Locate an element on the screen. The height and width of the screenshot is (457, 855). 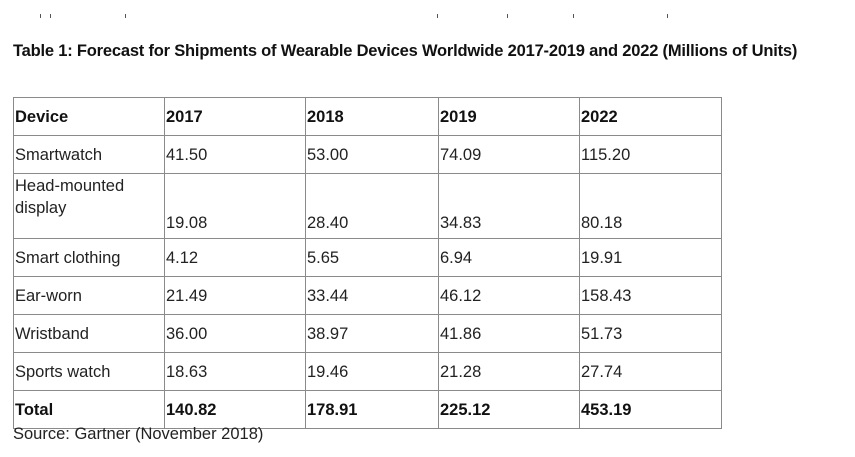
table-row: Wristband 36.00 38.97 41.86 51.73 is located at coordinates (367, 333).